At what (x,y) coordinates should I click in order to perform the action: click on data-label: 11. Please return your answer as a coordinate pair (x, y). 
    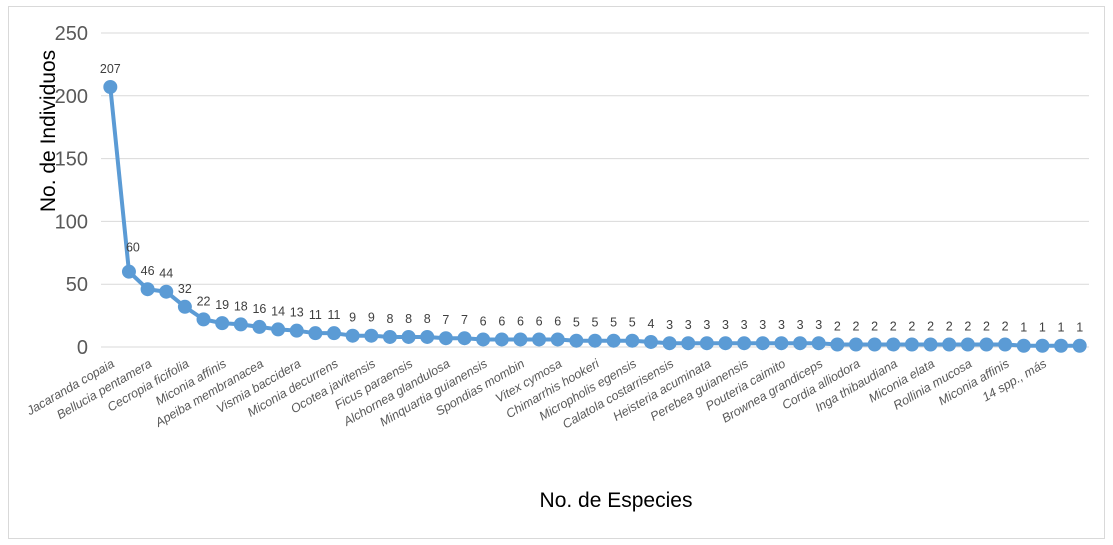
    Looking at the image, I should click on (334, 315).